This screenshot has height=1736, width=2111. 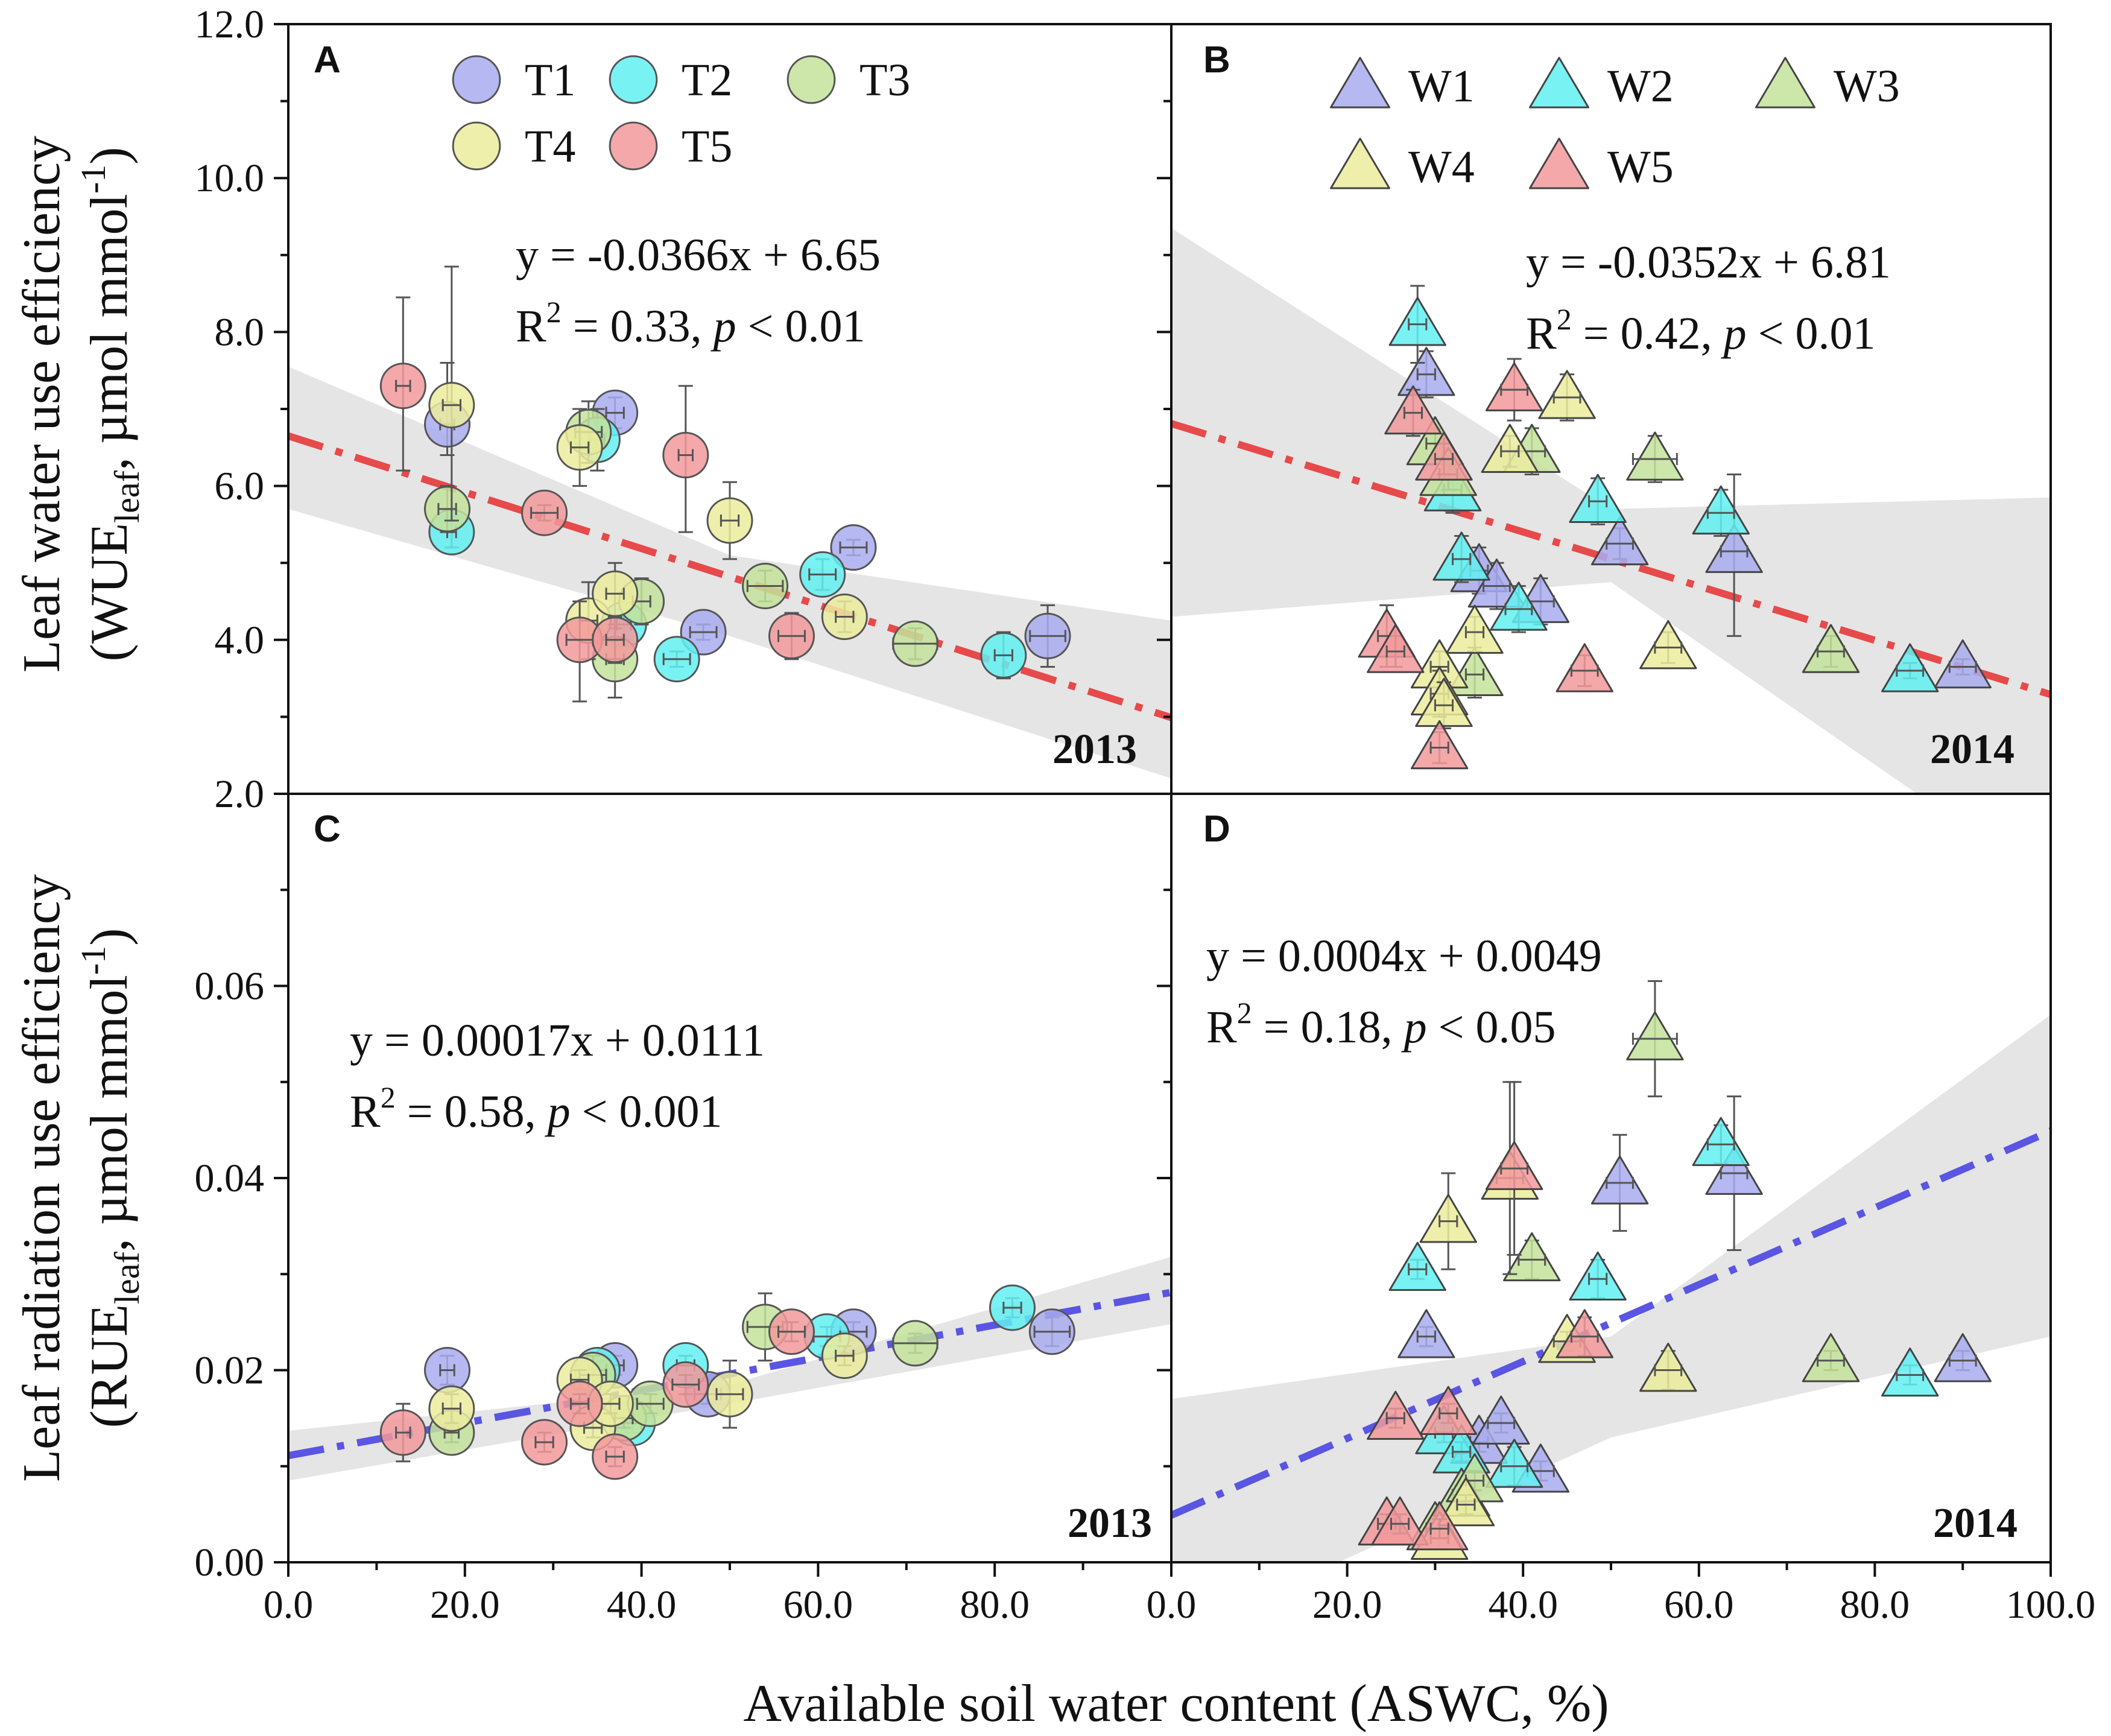 I want to click on legend-item-T3: T3, so click(x=848, y=80).